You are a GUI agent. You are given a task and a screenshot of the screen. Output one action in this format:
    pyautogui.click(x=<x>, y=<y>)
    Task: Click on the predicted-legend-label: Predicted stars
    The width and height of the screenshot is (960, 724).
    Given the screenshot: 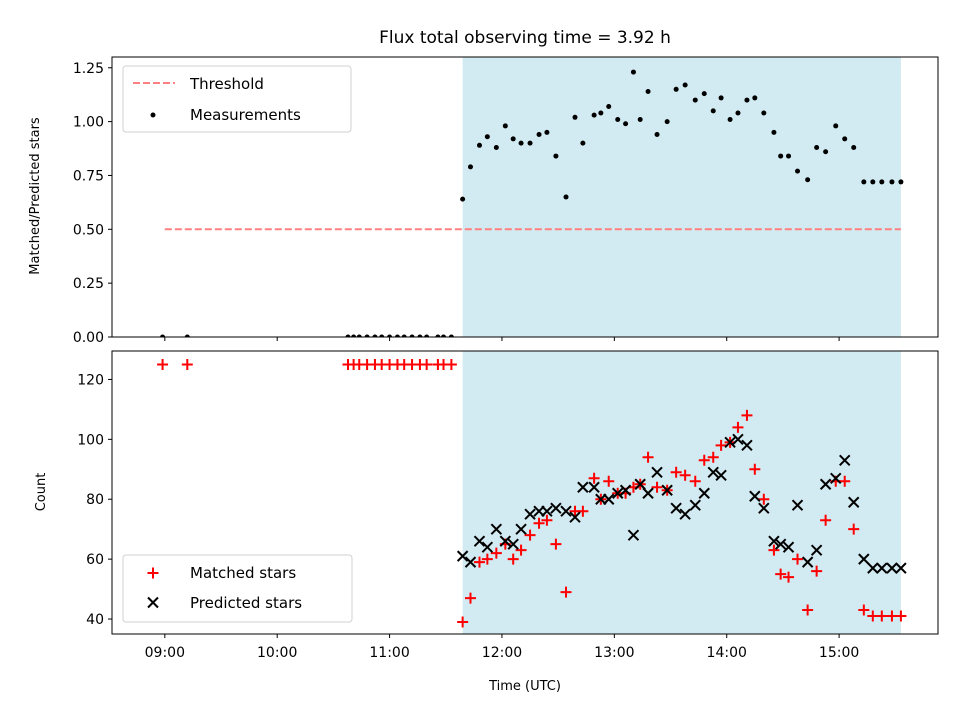 What is the action you would take?
    pyautogui.click(x=246, y=603)
    